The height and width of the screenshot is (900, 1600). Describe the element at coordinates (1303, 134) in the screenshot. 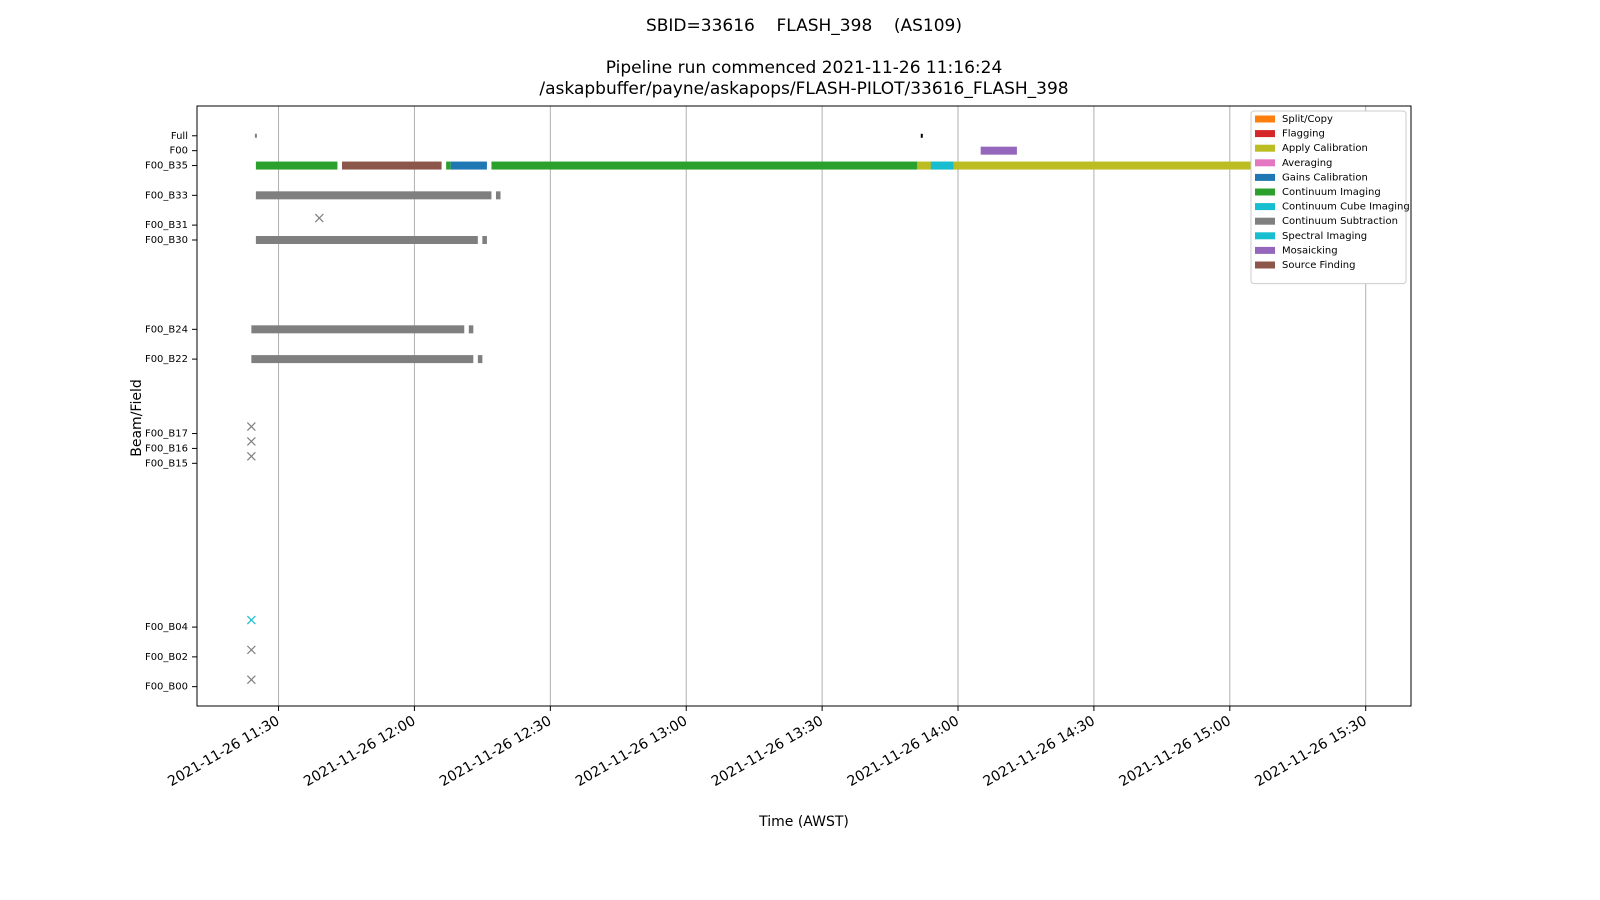

I see `legend-label: Flagging` at that location.